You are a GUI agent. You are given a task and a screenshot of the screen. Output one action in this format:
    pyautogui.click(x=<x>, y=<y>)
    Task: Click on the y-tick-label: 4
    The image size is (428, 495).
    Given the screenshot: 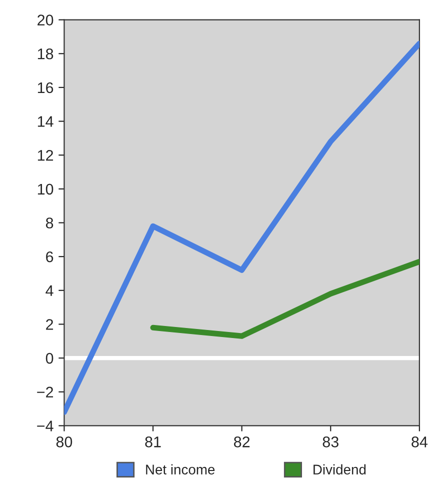 What is the action you would take?
    pyautogui.click(x=50, y=290)
    